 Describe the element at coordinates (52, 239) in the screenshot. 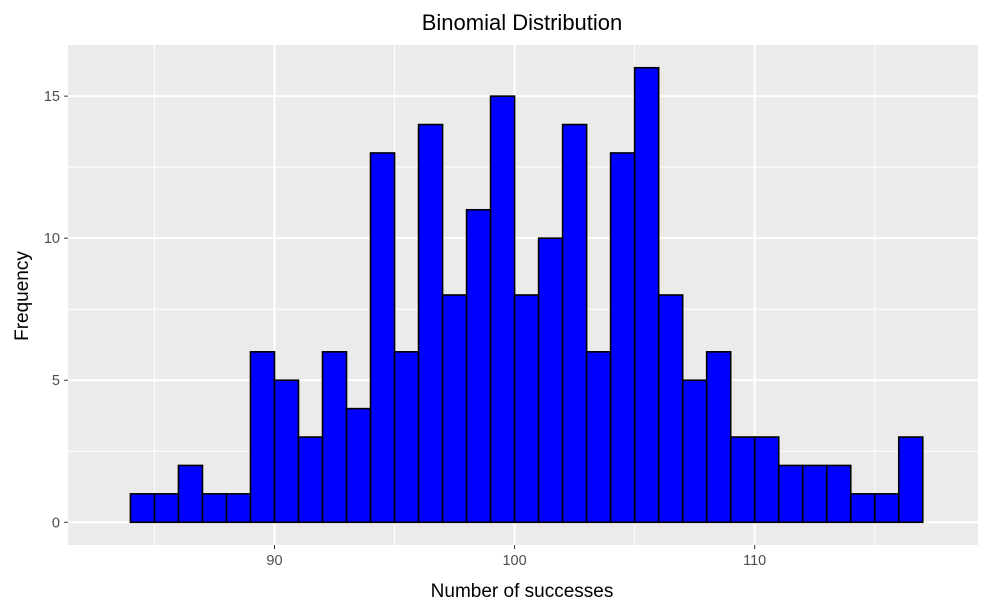

I see `y-tick-label: 10` at that location.